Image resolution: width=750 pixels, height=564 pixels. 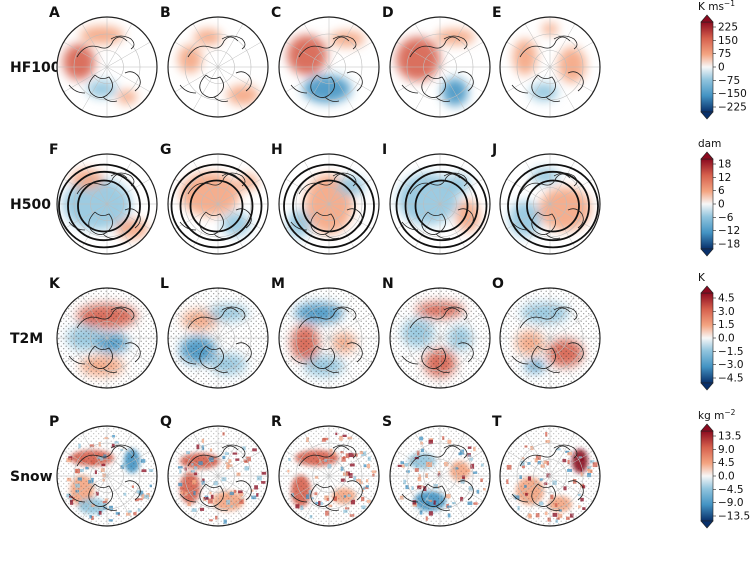 What do you see at coordinates (166, 422) in the screenshot?
I see `panel-letter: Q` at bounding box center [166, 422].